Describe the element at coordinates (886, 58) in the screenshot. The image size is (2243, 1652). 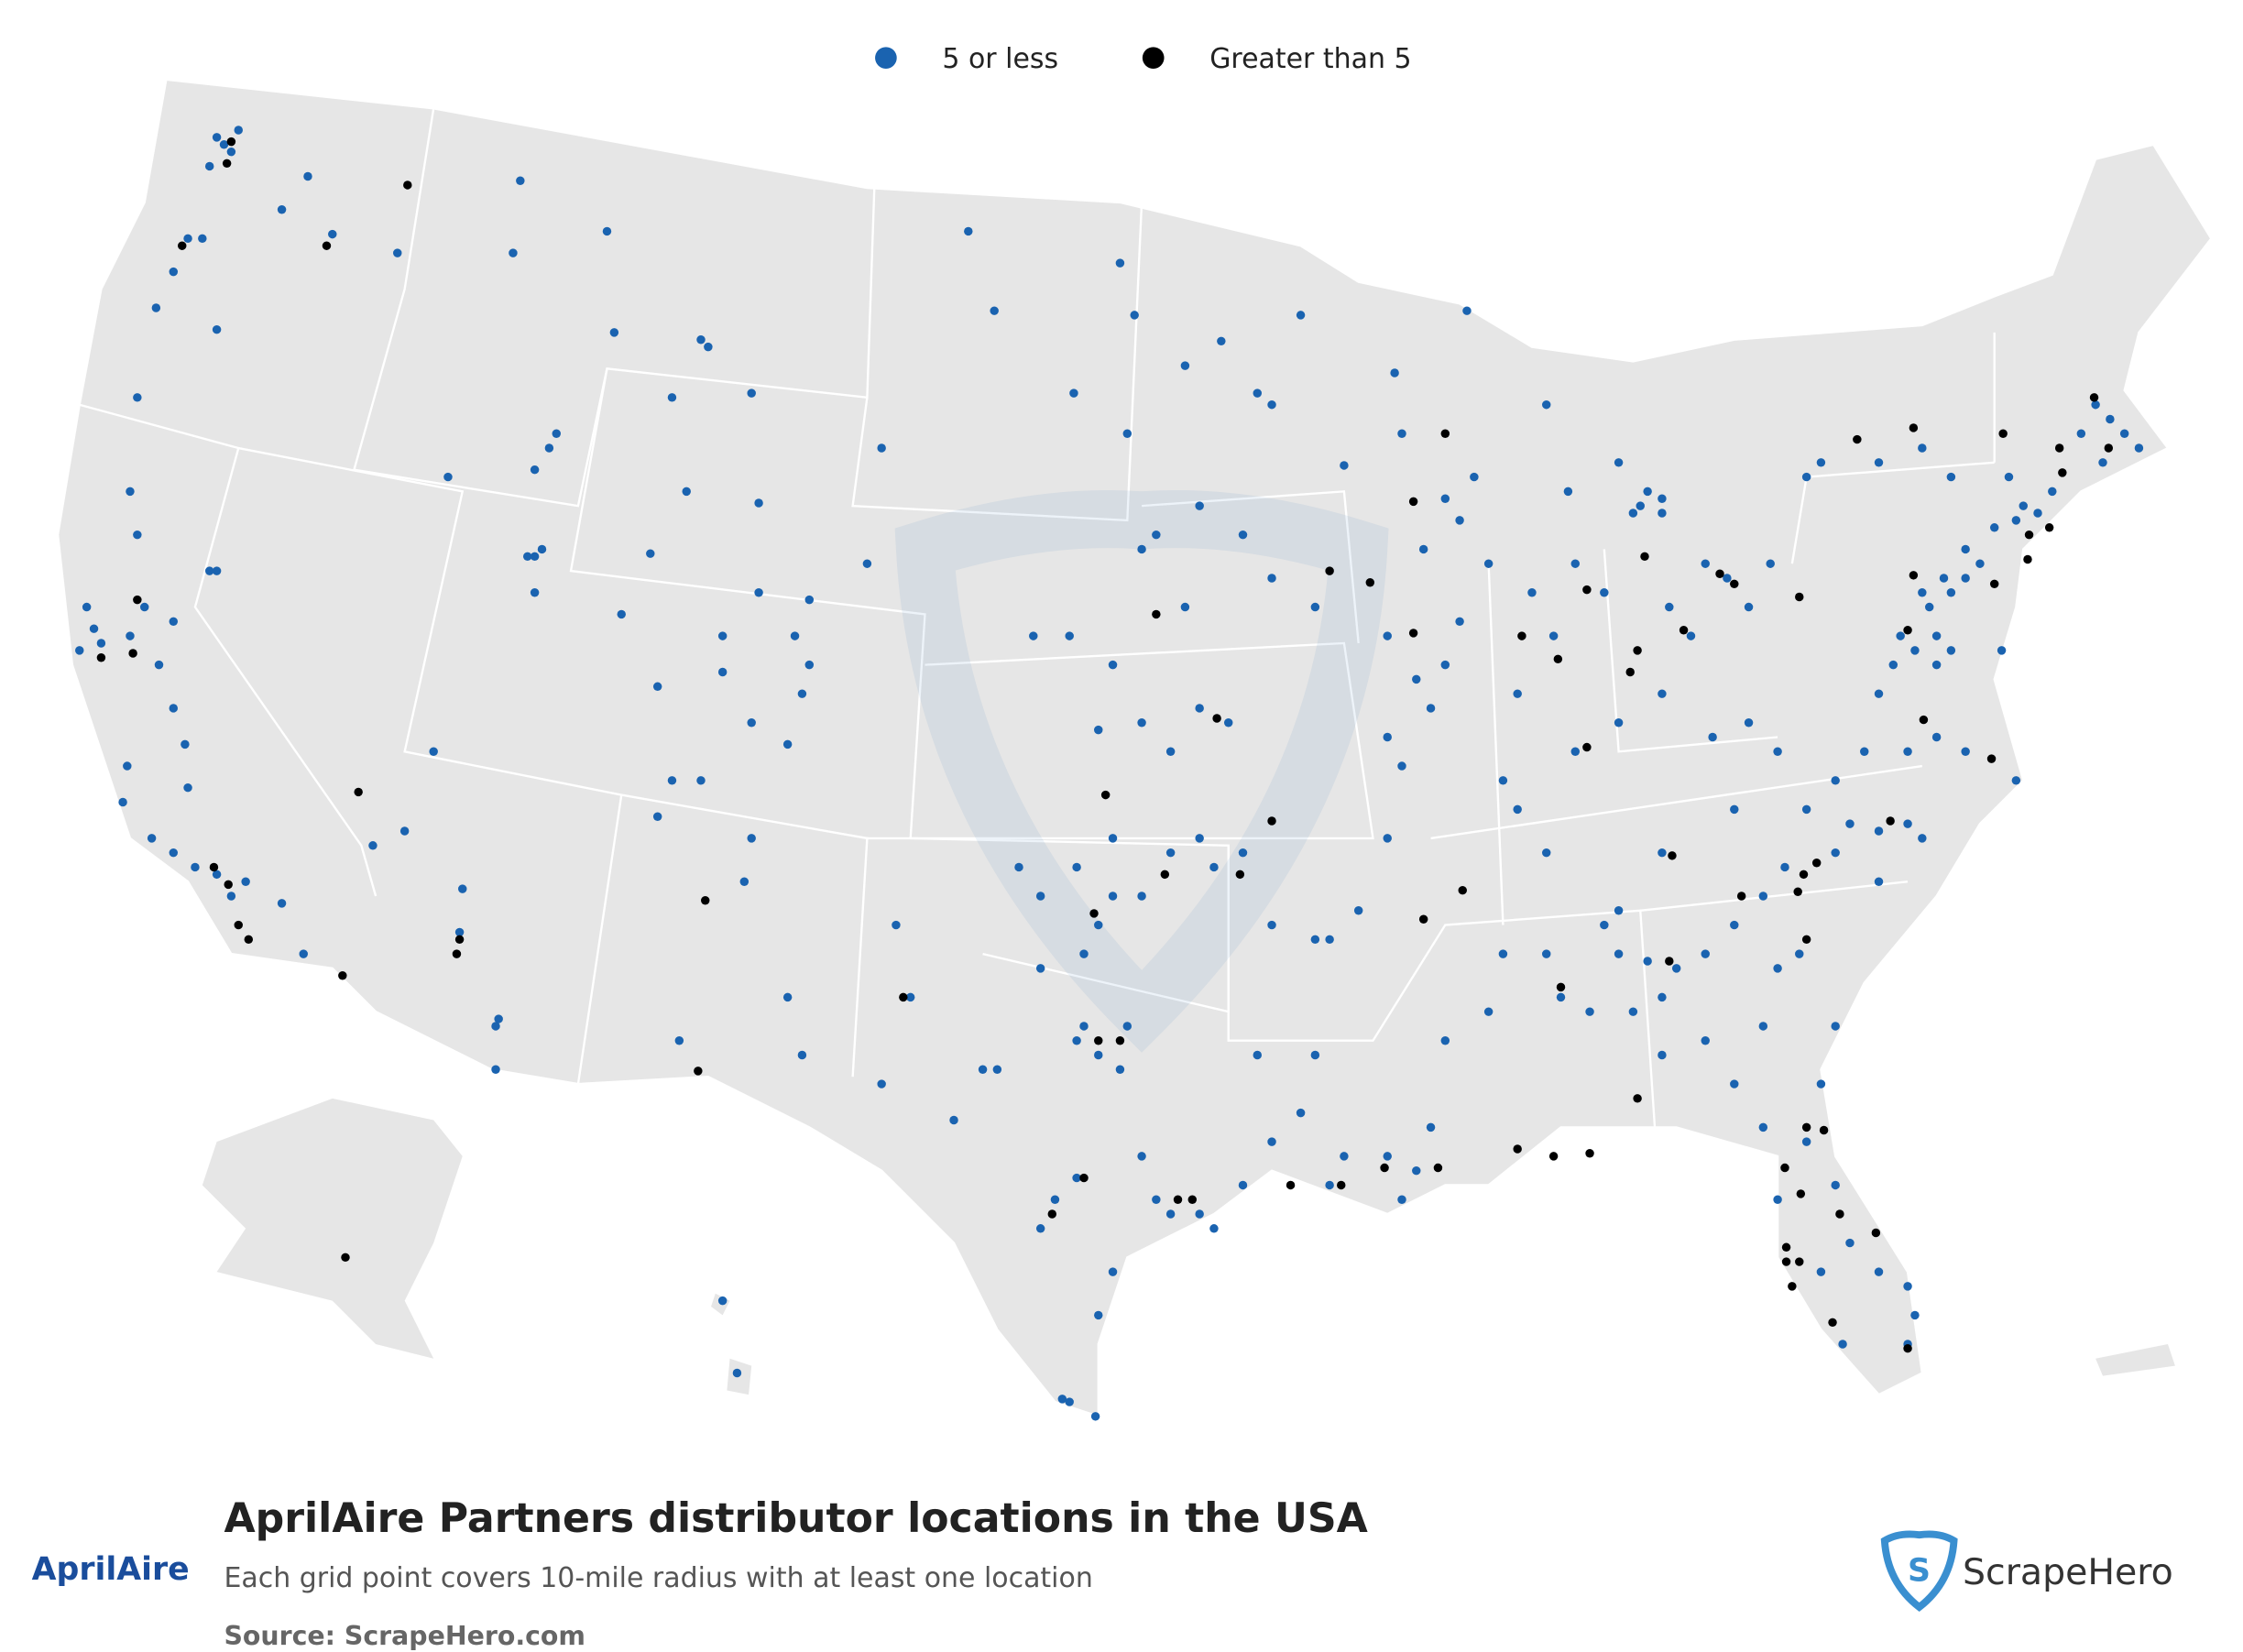
I see `legend-swatch` at that location.